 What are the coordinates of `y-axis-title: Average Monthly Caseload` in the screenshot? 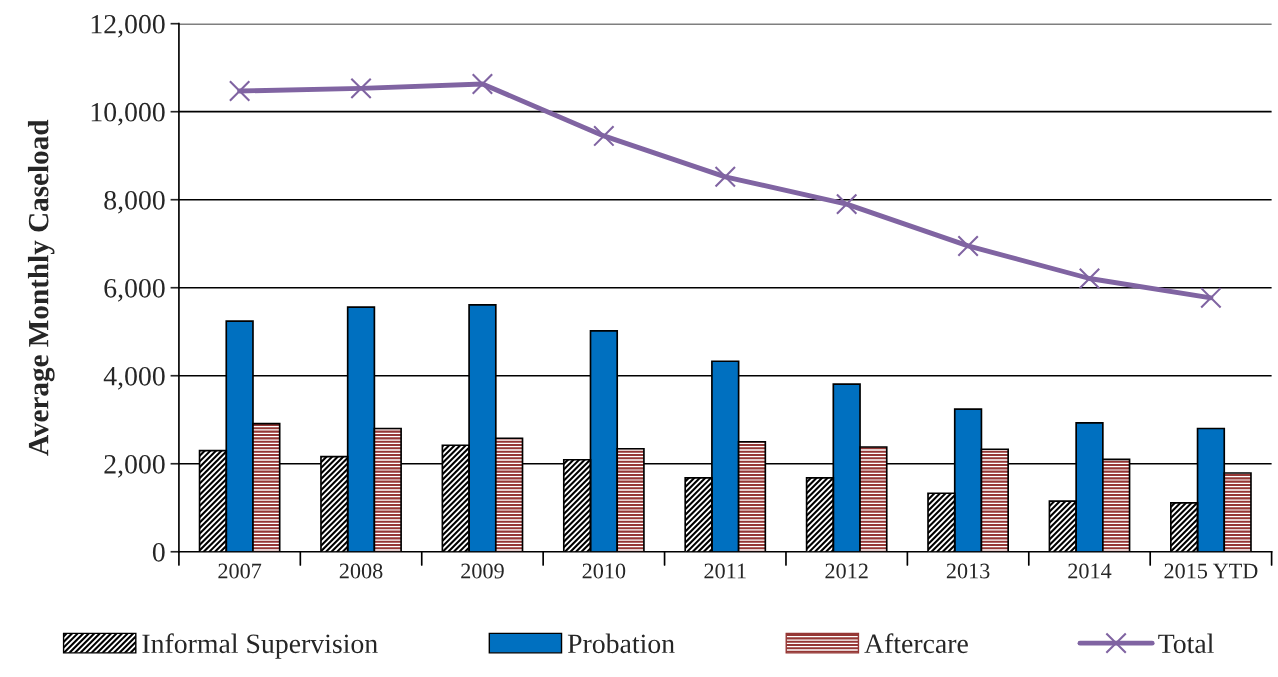 It's located at (41, 287).